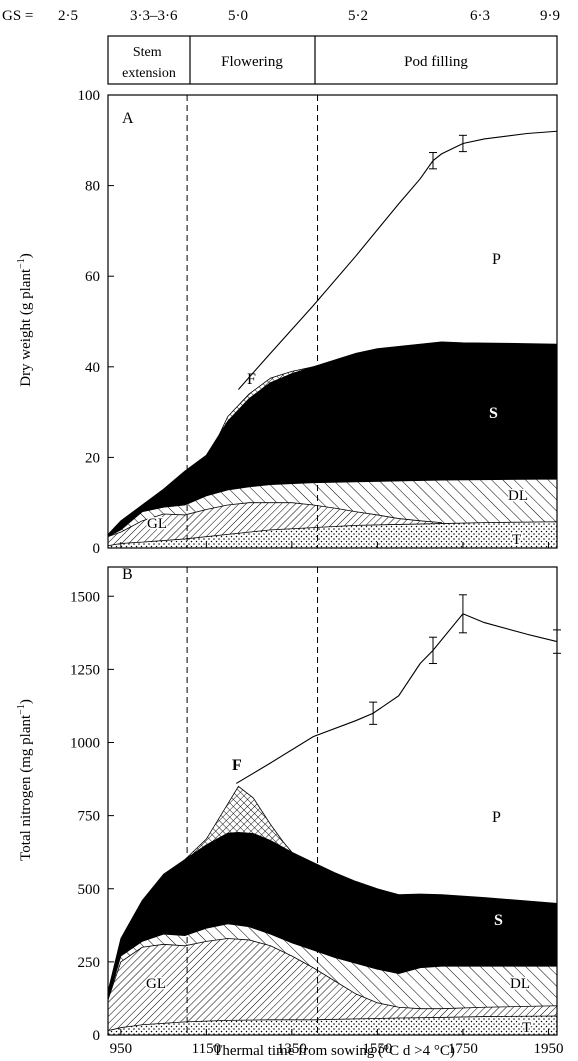 This screenshot has height=1061, width=578. What do you see at coordinates (154, 16) in the screenshot?
I see `gs-value: 3·3–3·6` at bounding box center [154, 16].